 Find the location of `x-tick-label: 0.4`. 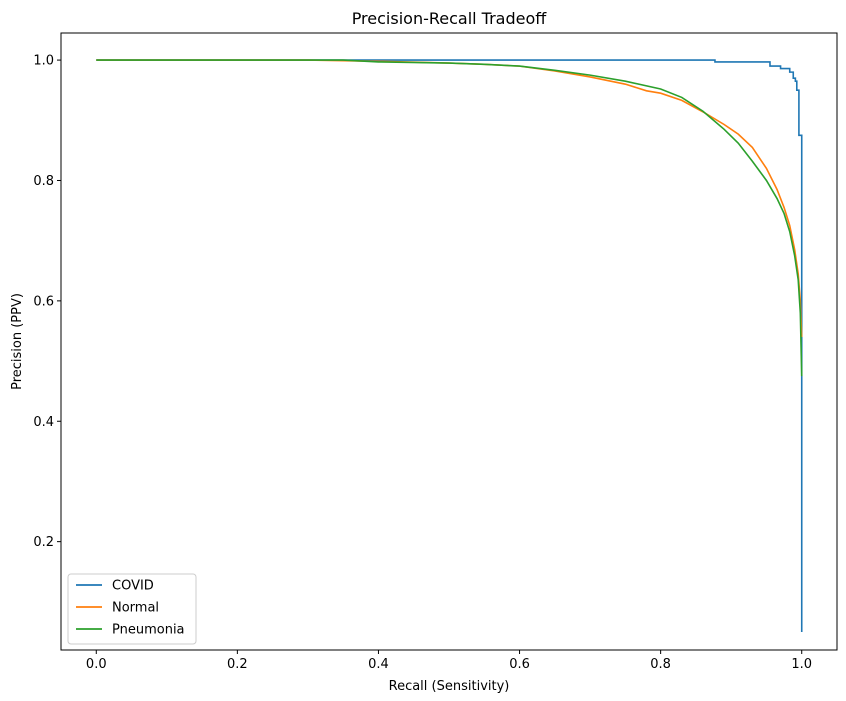

x-tick-label: 0.4 is located at coordinates (378, 664).